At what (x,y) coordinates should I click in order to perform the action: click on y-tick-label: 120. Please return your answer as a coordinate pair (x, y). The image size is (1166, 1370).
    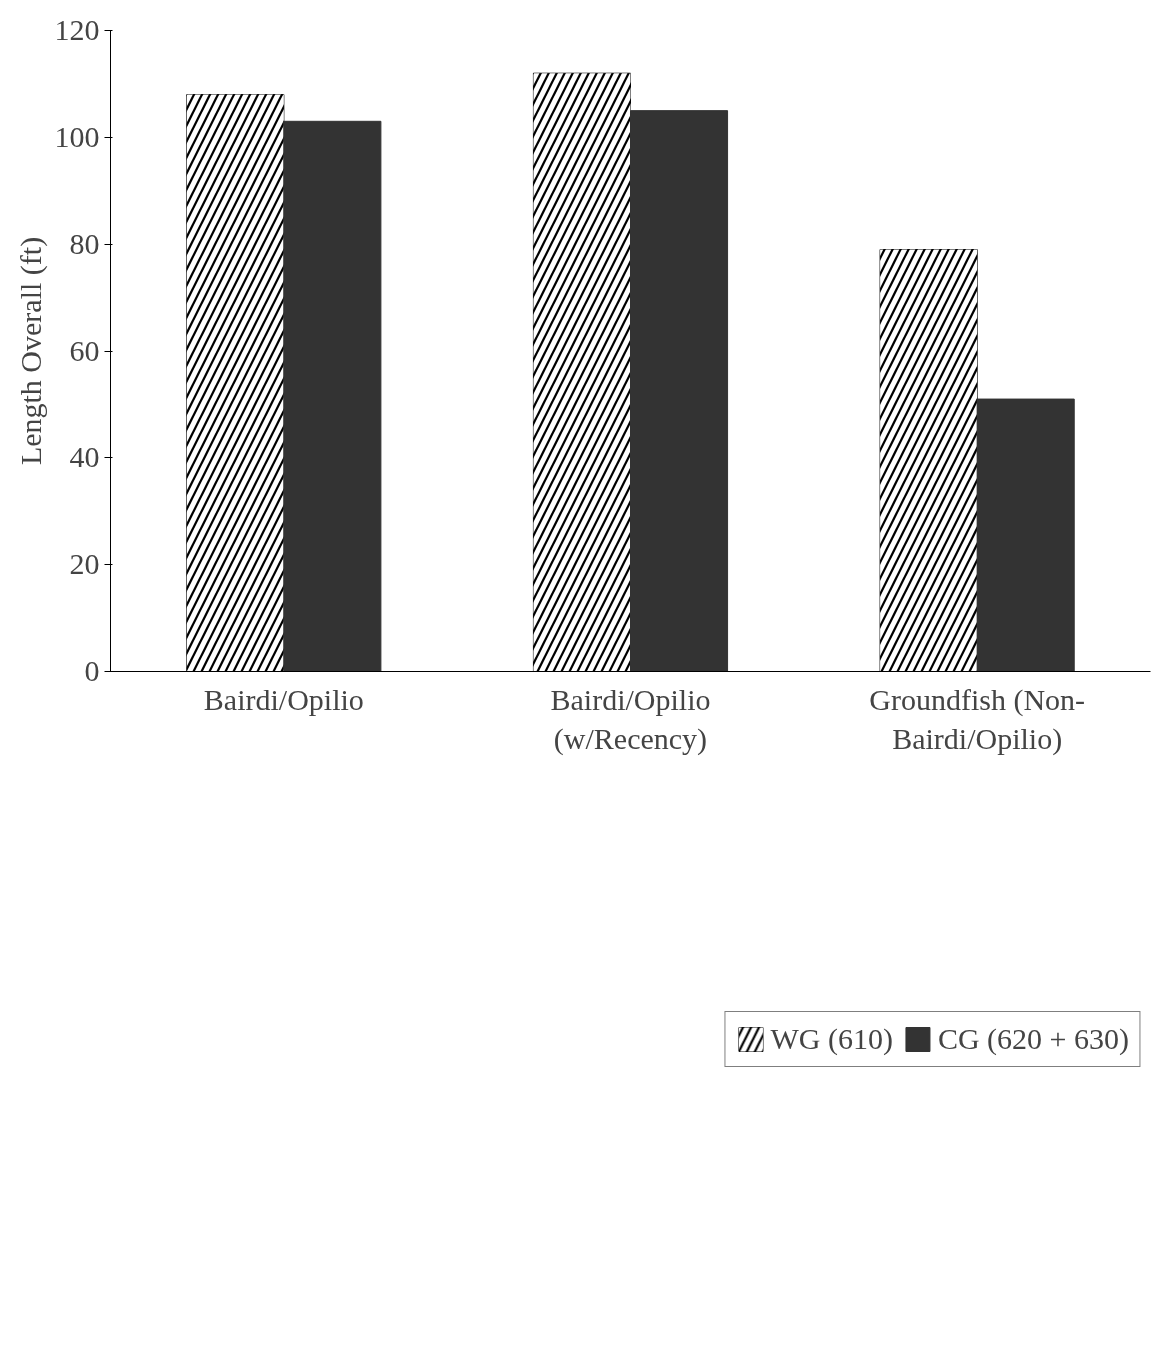
    Looking at the image, I should click on (77, 29).